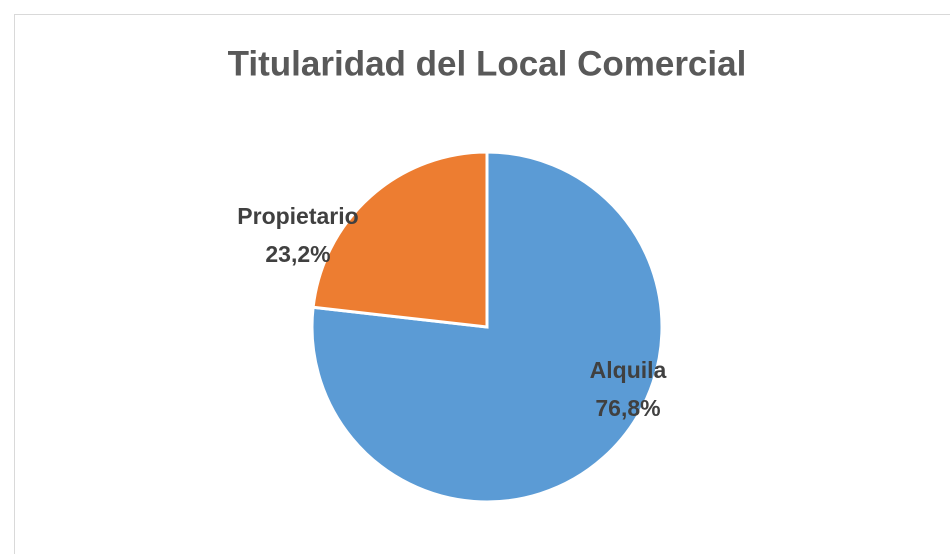  Describe the element at coordinates (627, 408) in the screenshot. I see `slice-value-label: 76,8%` at that location.